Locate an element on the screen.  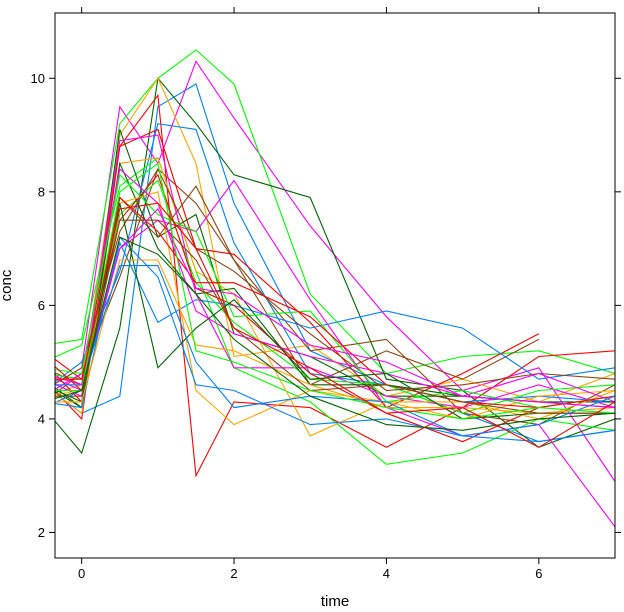
y-tick-label: 8 is located at coordinates (41, 191).